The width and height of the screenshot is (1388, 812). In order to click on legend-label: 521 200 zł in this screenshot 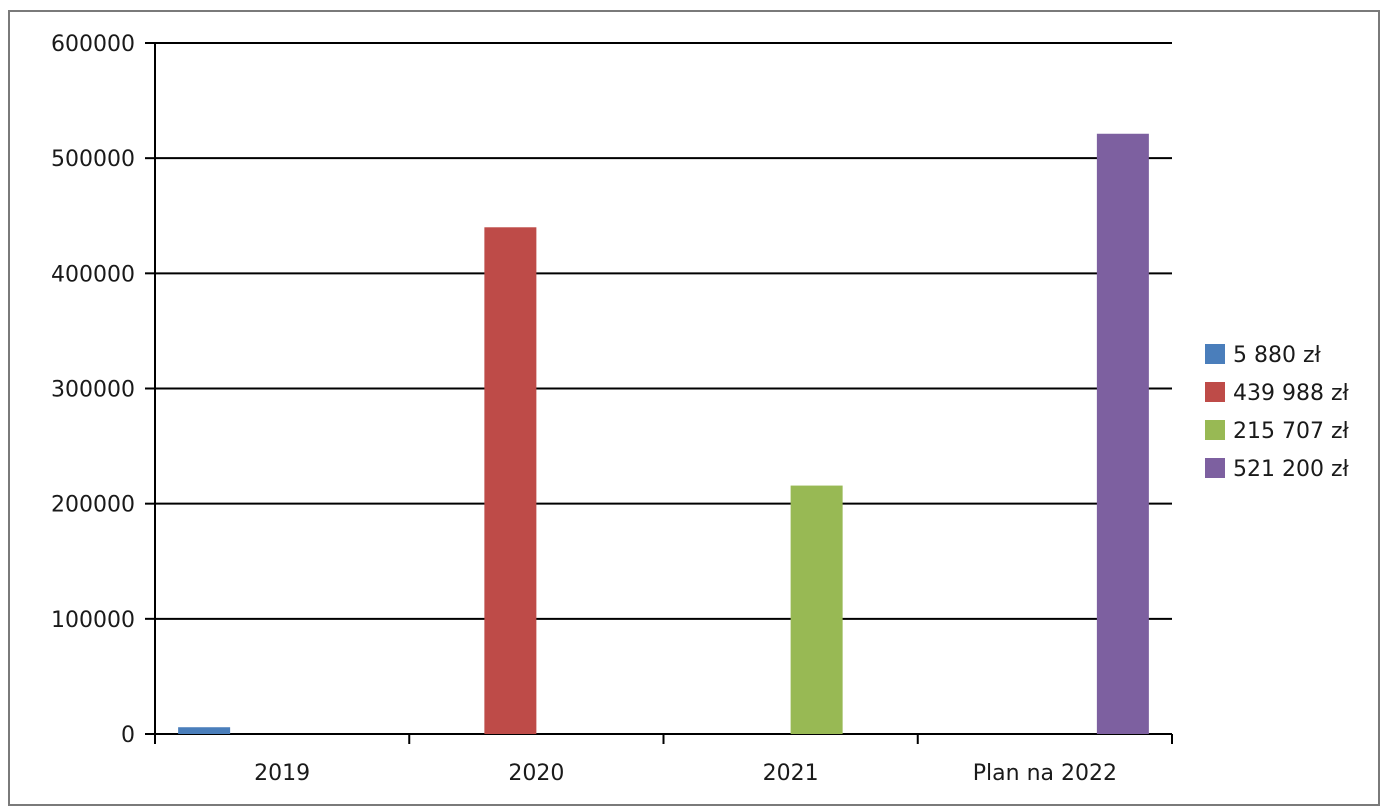, I will do `click(1291, 469)`.